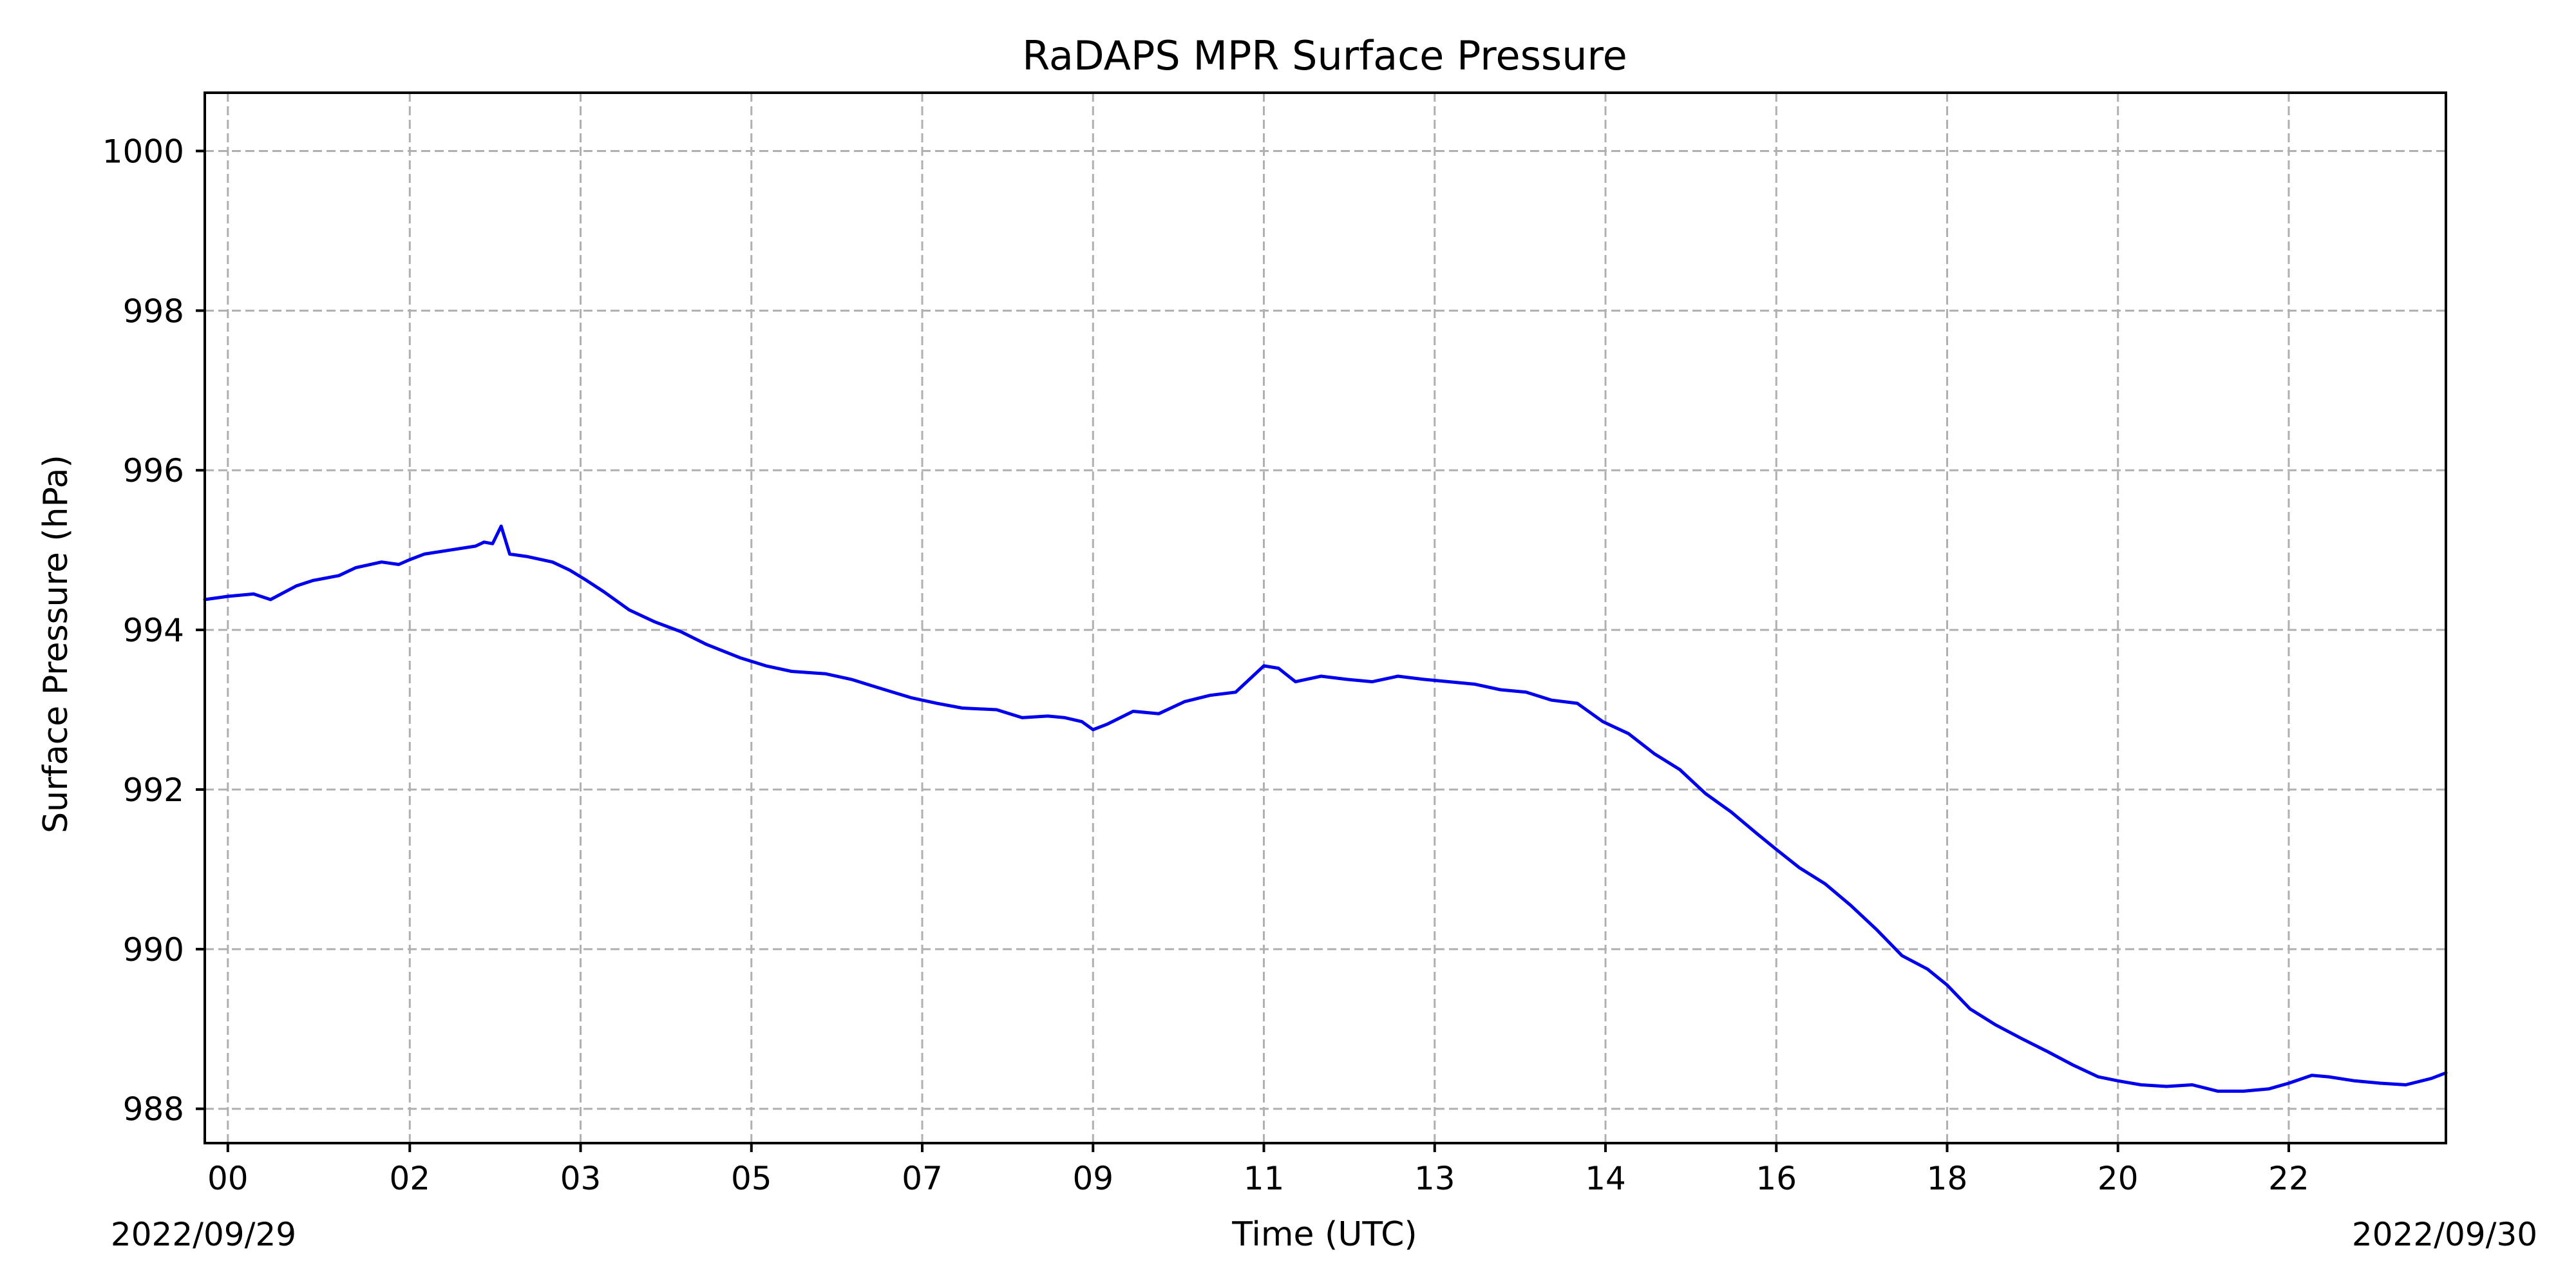 The image size is (2576, 1288). I want to click on x-tick-label: 18, so click(1948, 1178).